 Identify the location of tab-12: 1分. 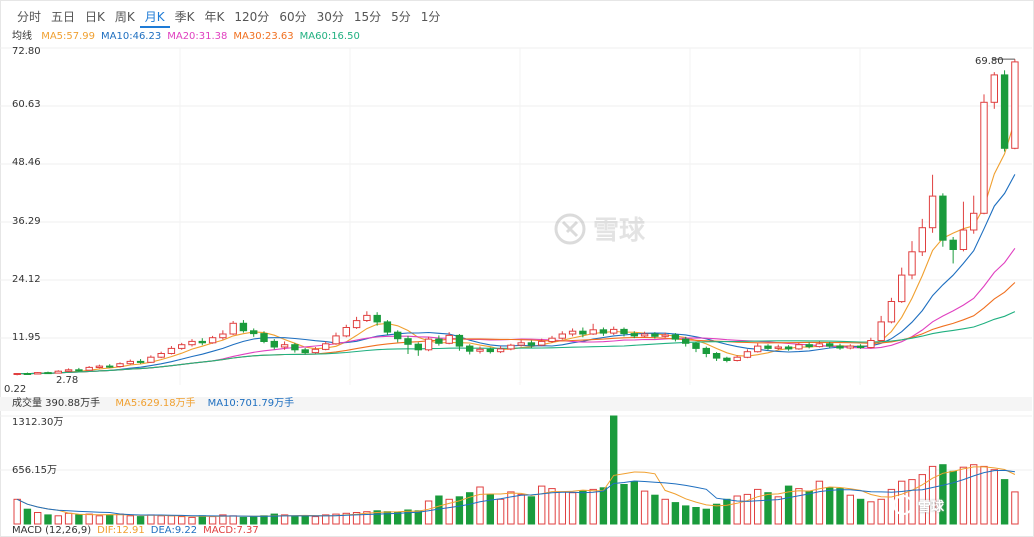
(430, 17).